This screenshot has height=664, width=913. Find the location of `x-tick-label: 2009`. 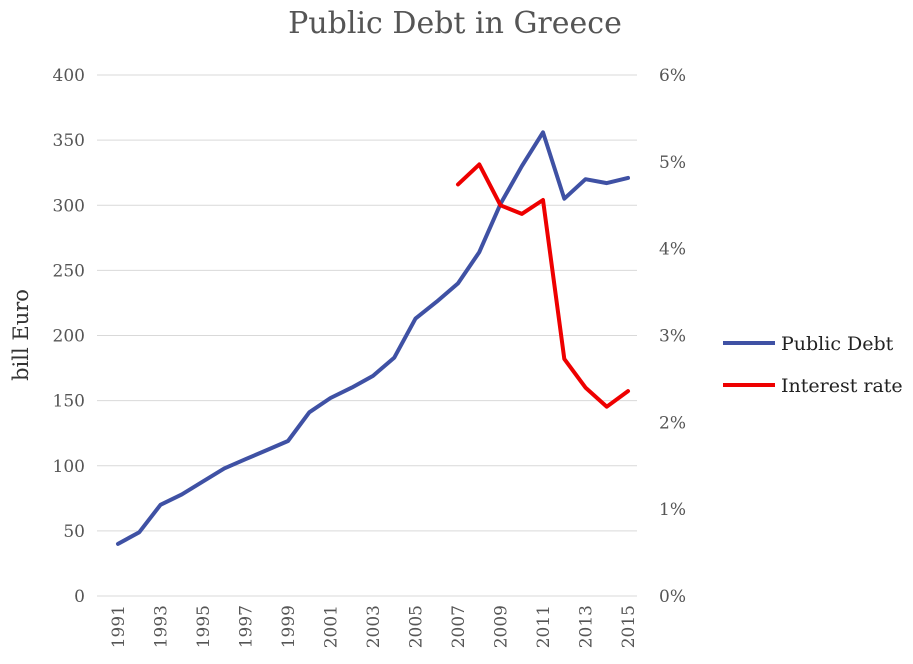

x-tick-label: 2009 is located at coordinates (502, 626).